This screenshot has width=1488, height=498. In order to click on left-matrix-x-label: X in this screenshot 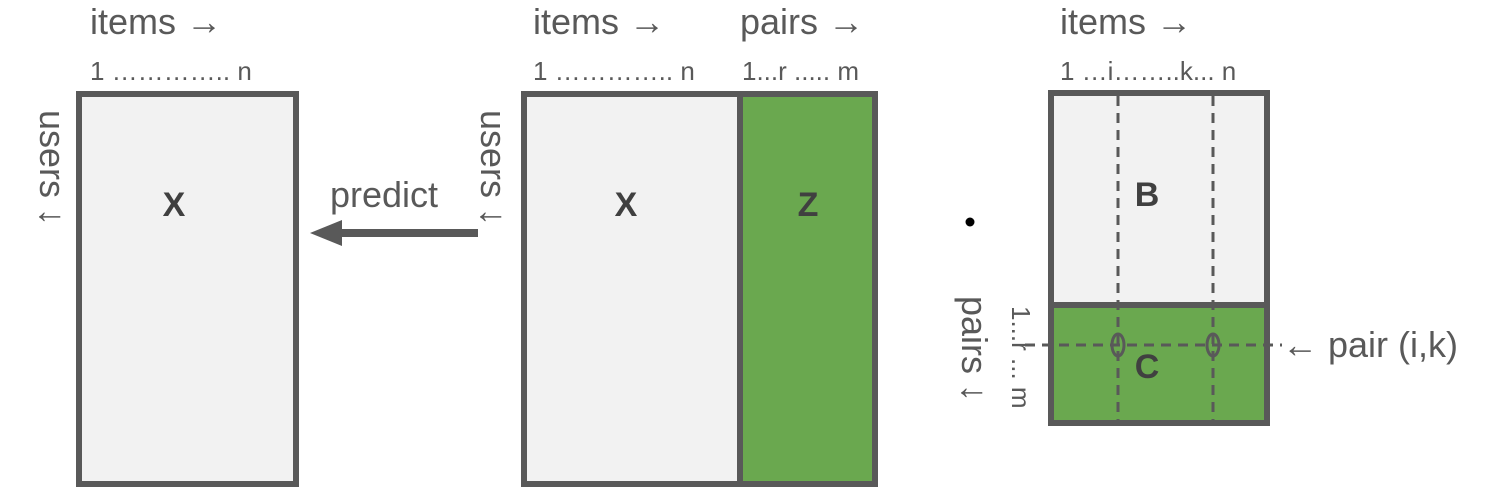, I will do `click(174, 205)`.